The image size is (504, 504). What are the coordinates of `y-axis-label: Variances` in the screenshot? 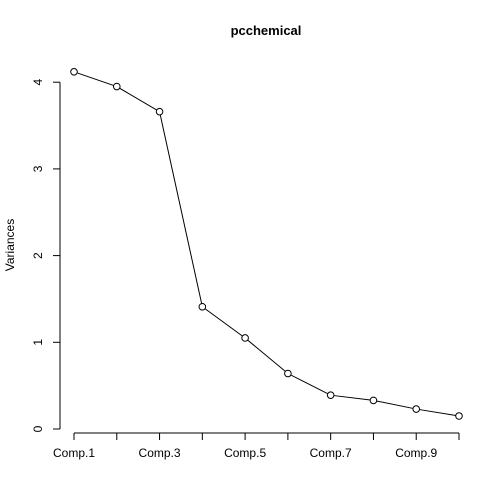 It's located at (10, 245).